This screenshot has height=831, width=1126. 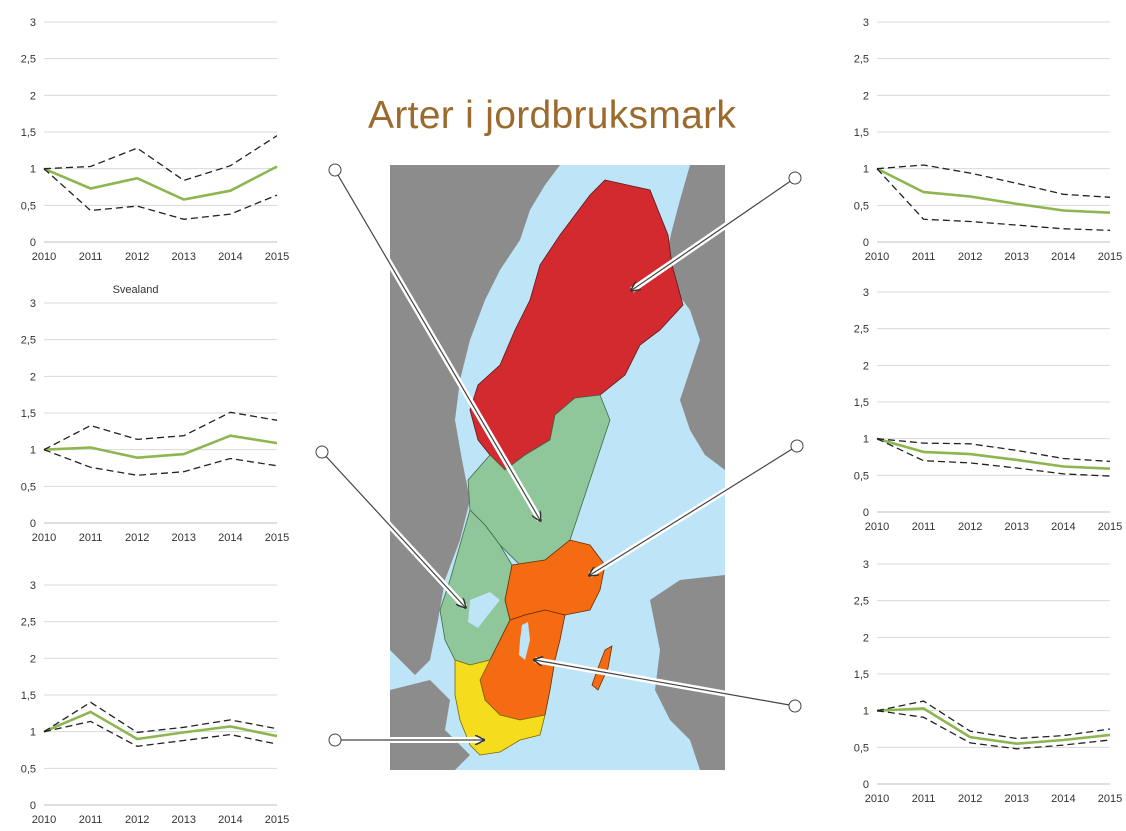 I want to click on arrow-top-left, so click(x=435, y=341).